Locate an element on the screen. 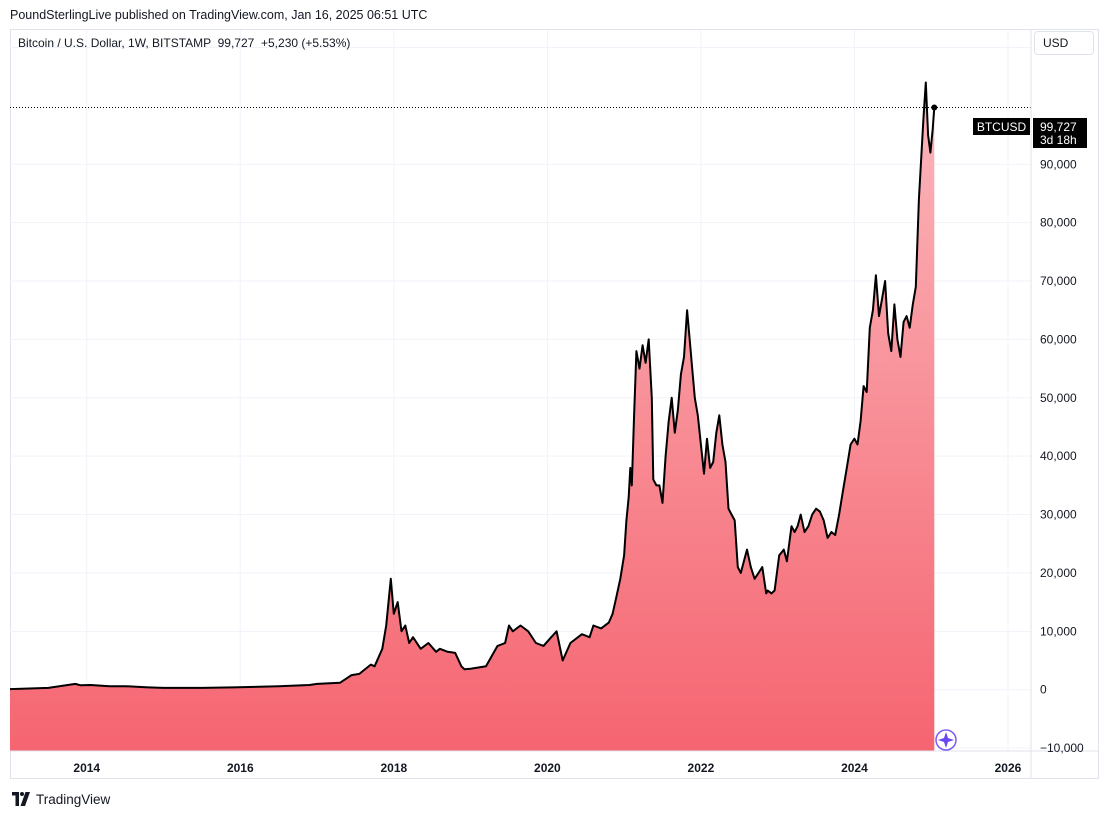 This screenshot has width=1109, height=815. price-tag-value: 99,727 is located at coordinates (1058, 127).